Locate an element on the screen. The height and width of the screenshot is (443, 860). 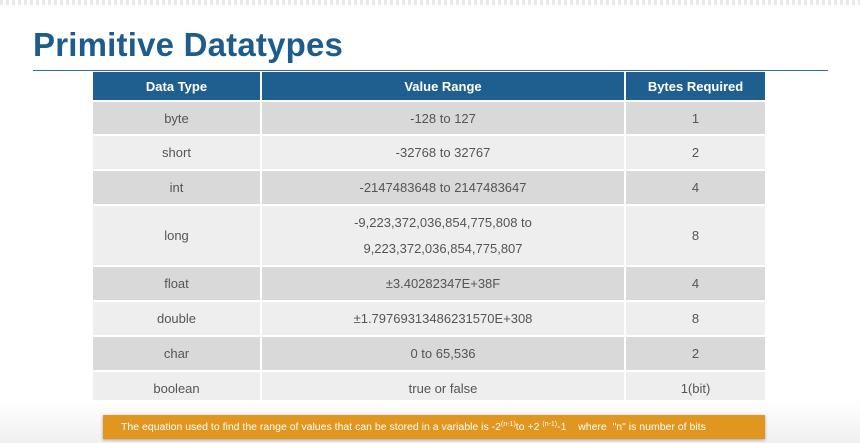
cell-type: float is located at coordinates (177, 283).